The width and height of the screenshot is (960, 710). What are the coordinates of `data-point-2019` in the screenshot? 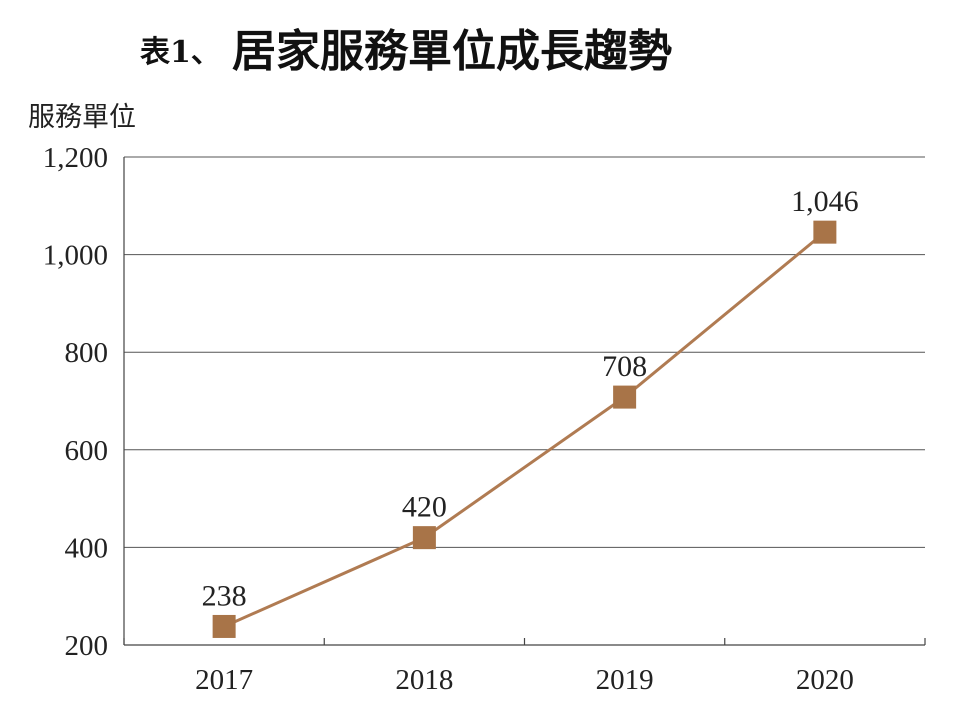 It's located at (625, 397).